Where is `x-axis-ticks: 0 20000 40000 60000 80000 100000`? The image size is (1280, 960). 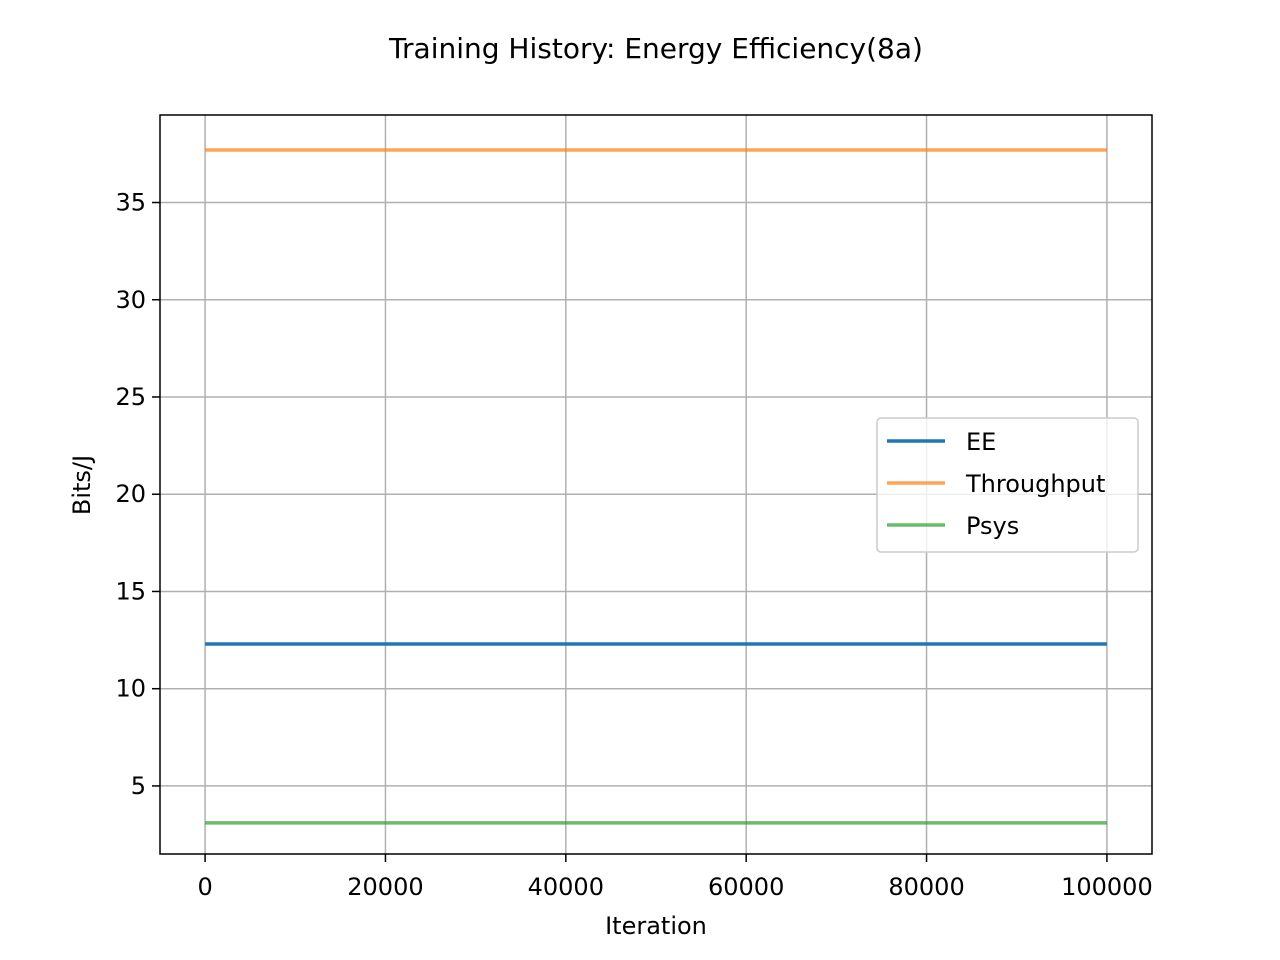
x-axis-ticks: 0 20000 40000 60000 80000 100000 is located at coordinates (675, 877).